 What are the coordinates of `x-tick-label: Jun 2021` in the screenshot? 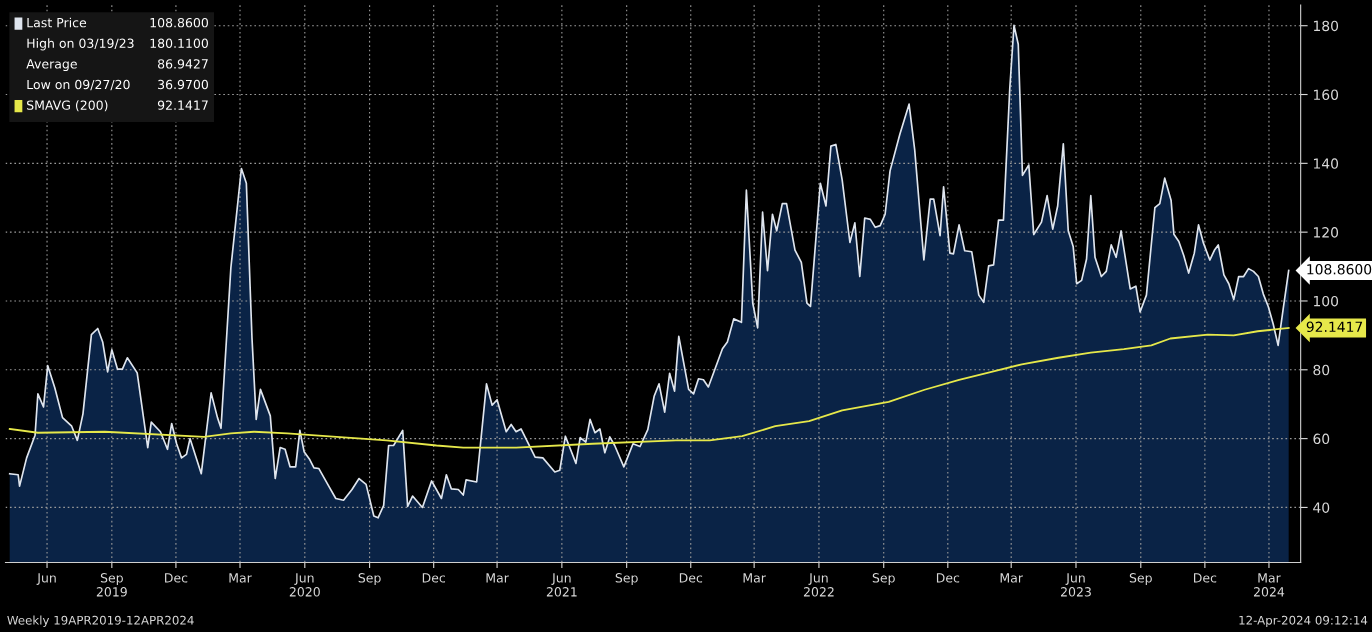 It's located at (561, 585).